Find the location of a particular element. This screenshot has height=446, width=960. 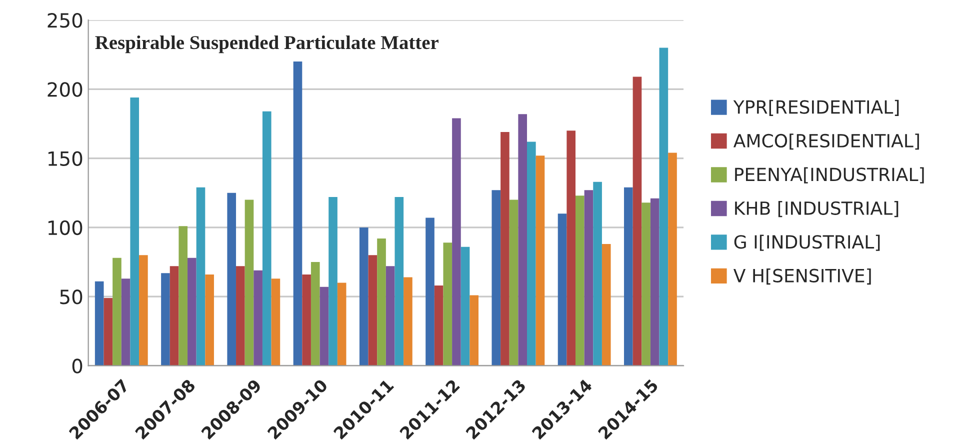

y-tick-label: 250 is located at coordinates (65, 20).